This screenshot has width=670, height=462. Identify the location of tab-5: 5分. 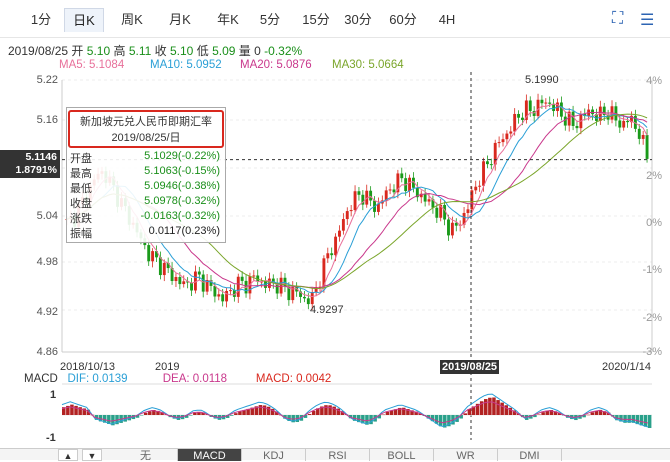
(270, 19).